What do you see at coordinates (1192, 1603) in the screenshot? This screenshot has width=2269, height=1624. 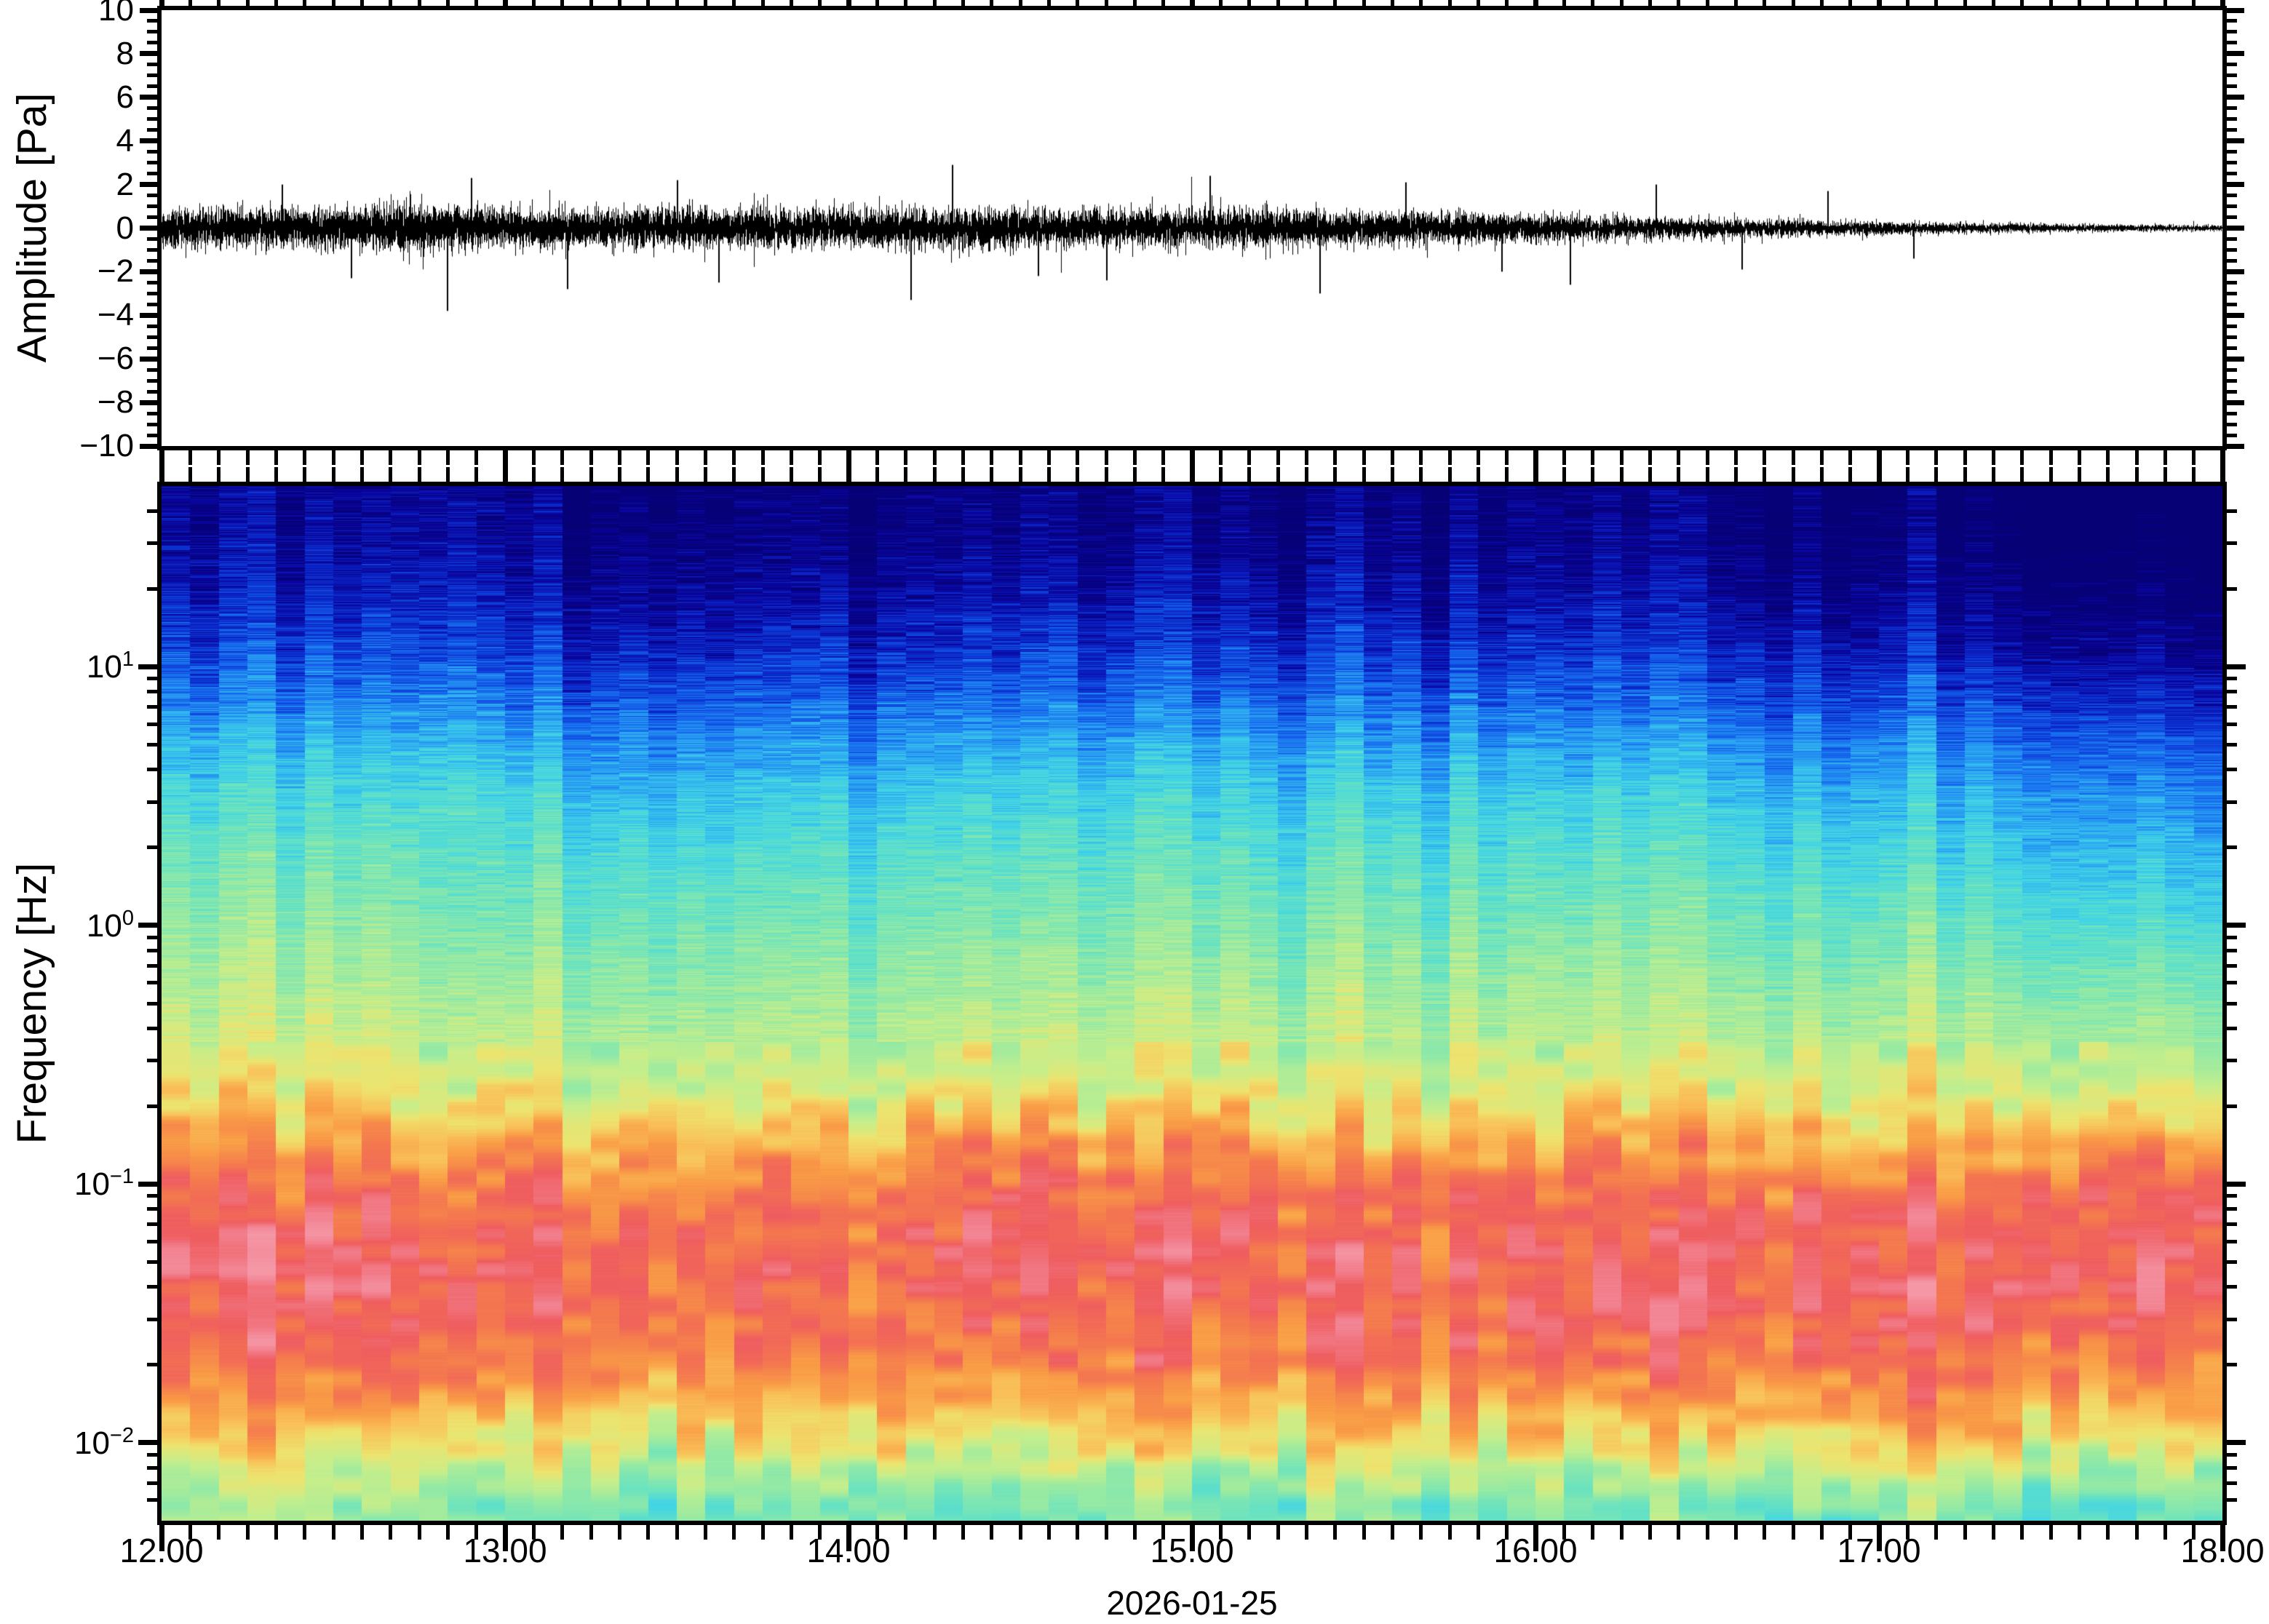 I see `date-label: 2026-01-25` at bounding box center [1192, 1603].